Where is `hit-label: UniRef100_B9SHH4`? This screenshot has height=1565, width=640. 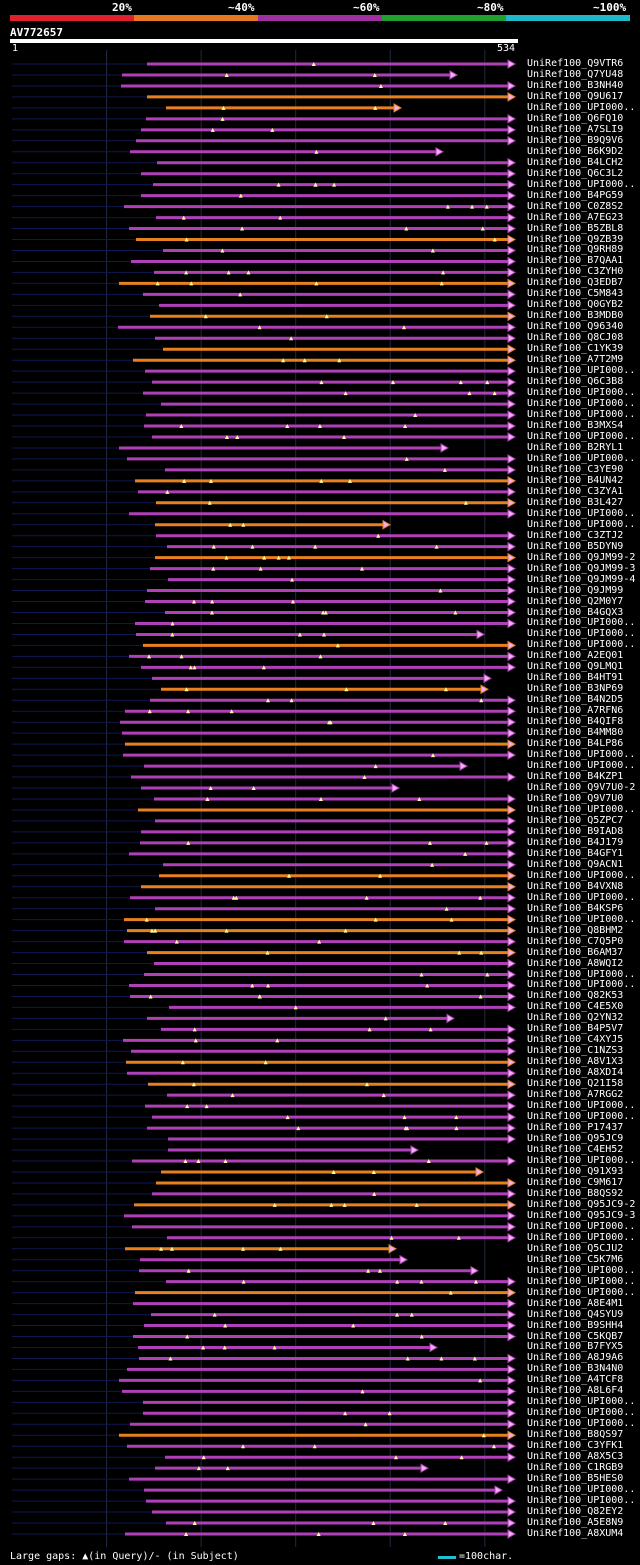 hit-label: UniRef100_B9SHH4 is located at coordinates (575, 1325).